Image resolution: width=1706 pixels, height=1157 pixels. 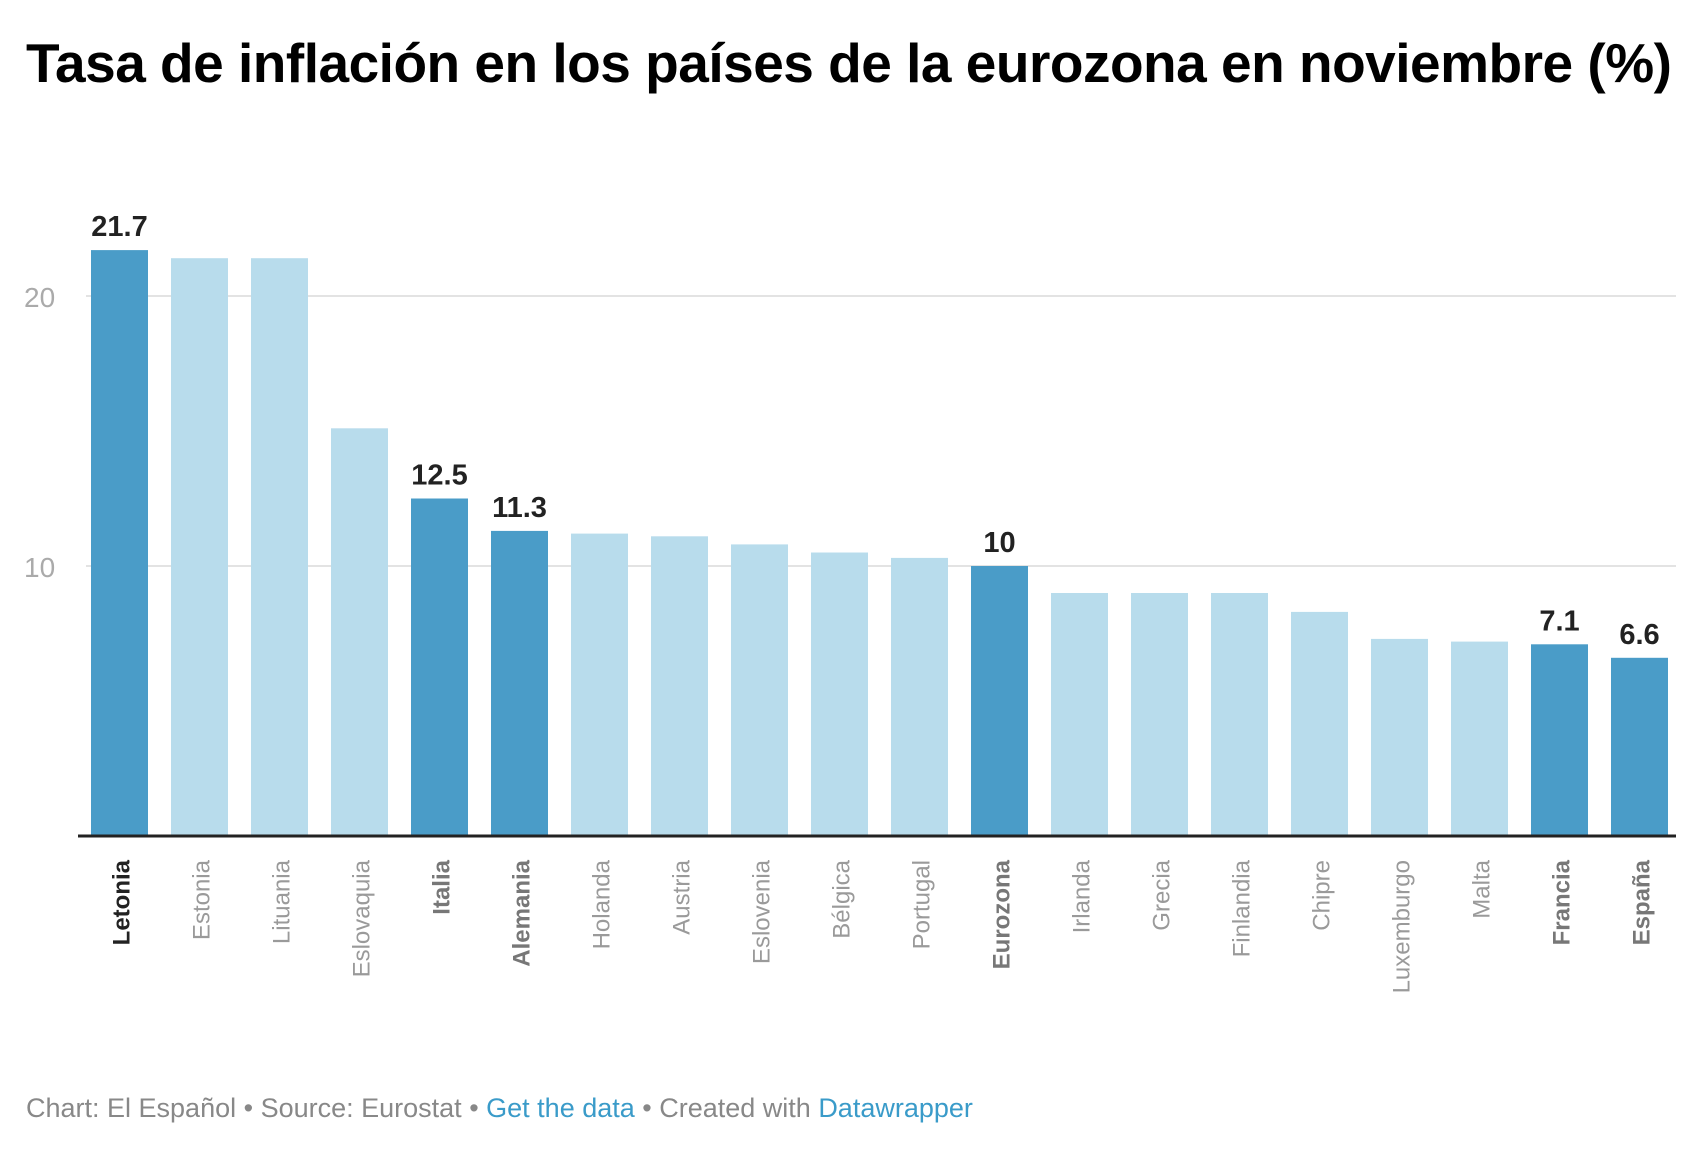 I want to click on x-tick-label: Francia, so click(x=1562, y=902).